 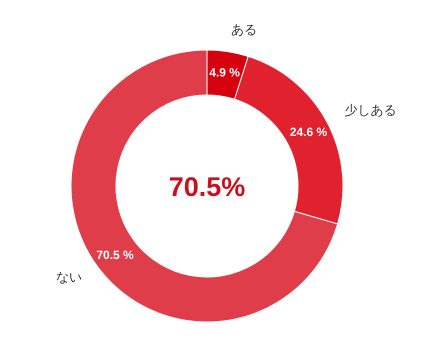 I want to click on text: 70.5%, so click(x=207, y=187).